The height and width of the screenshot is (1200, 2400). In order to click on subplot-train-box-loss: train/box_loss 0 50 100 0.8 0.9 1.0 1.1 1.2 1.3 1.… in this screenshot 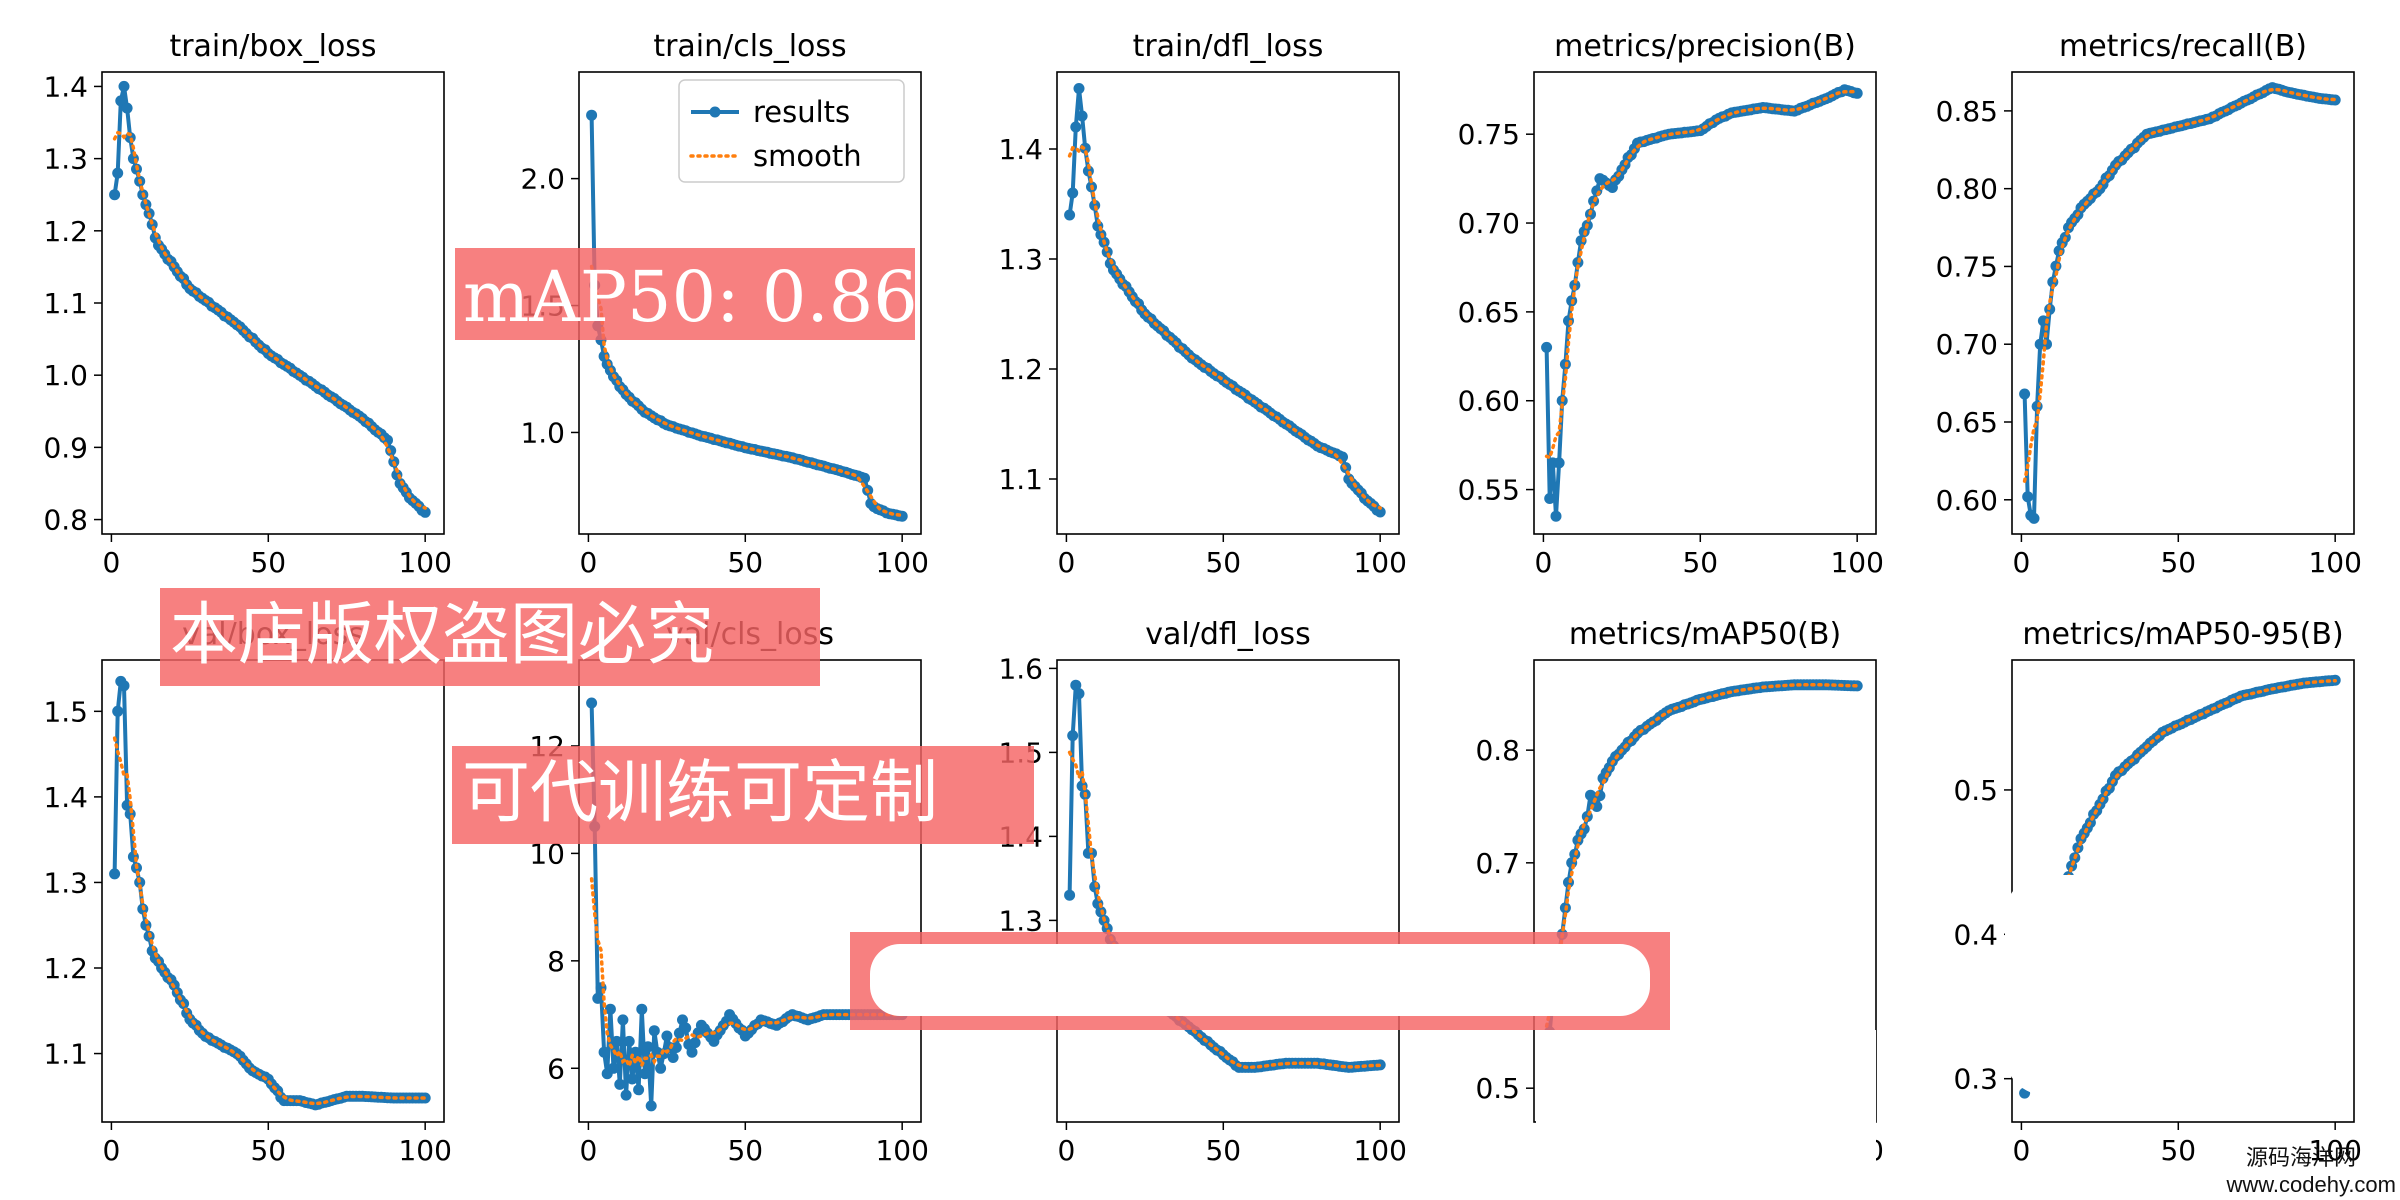, I will do `click(247, 304)`.